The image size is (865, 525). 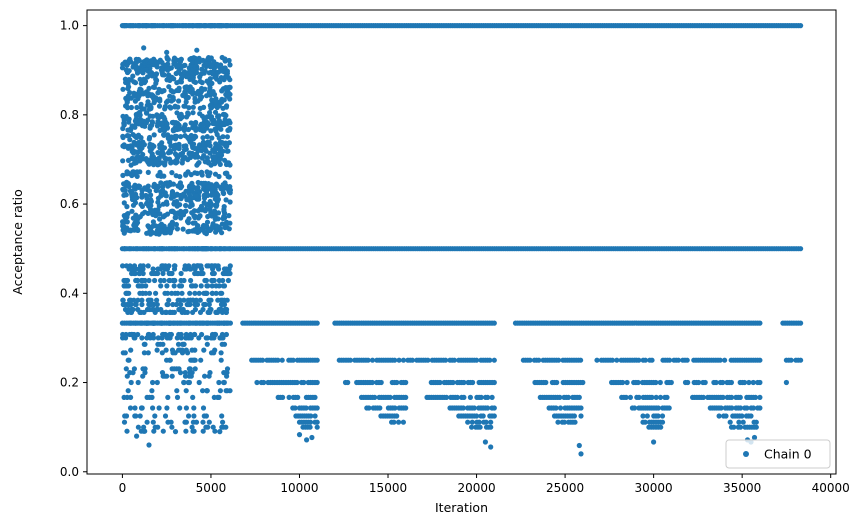 What do you see at coordinates (143, 293) in the screenshot?
I see `data-point-1936` at bounding box center [143, 293].